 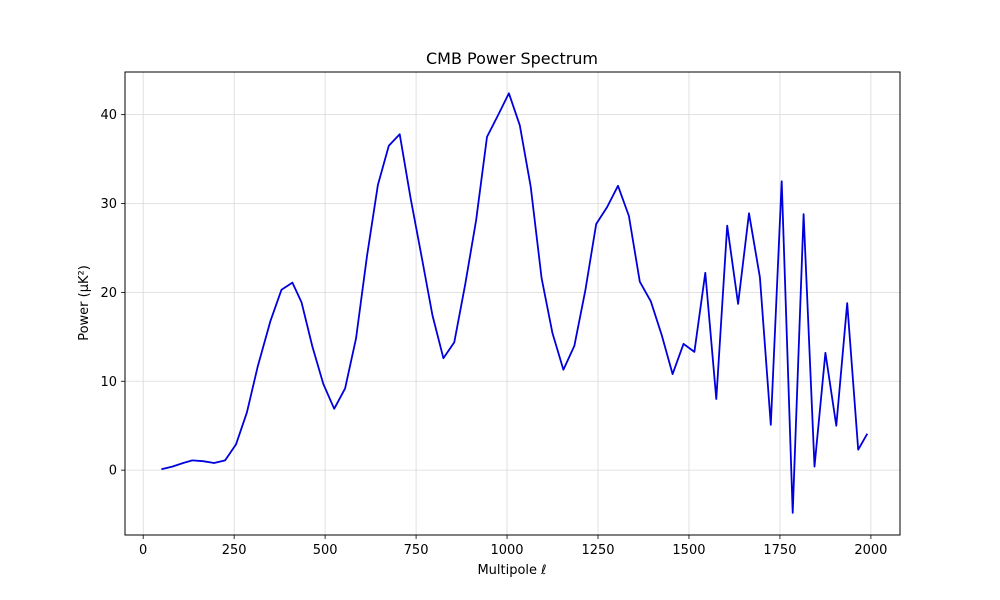 I want to click on y-tick-label: 30, so click(x=108, y=204).